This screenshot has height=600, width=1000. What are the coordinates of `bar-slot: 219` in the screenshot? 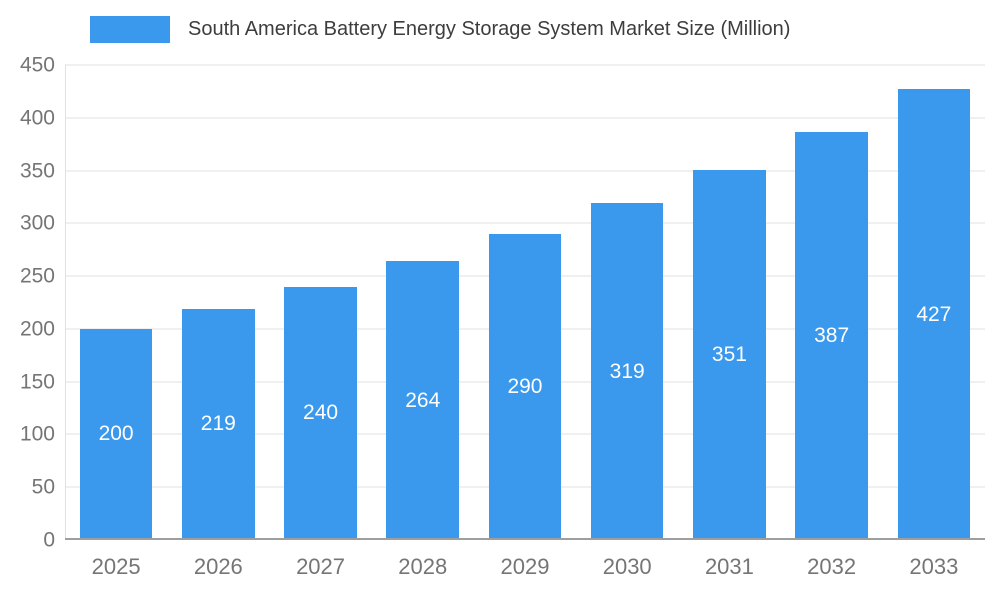 It's located at (218, 302).